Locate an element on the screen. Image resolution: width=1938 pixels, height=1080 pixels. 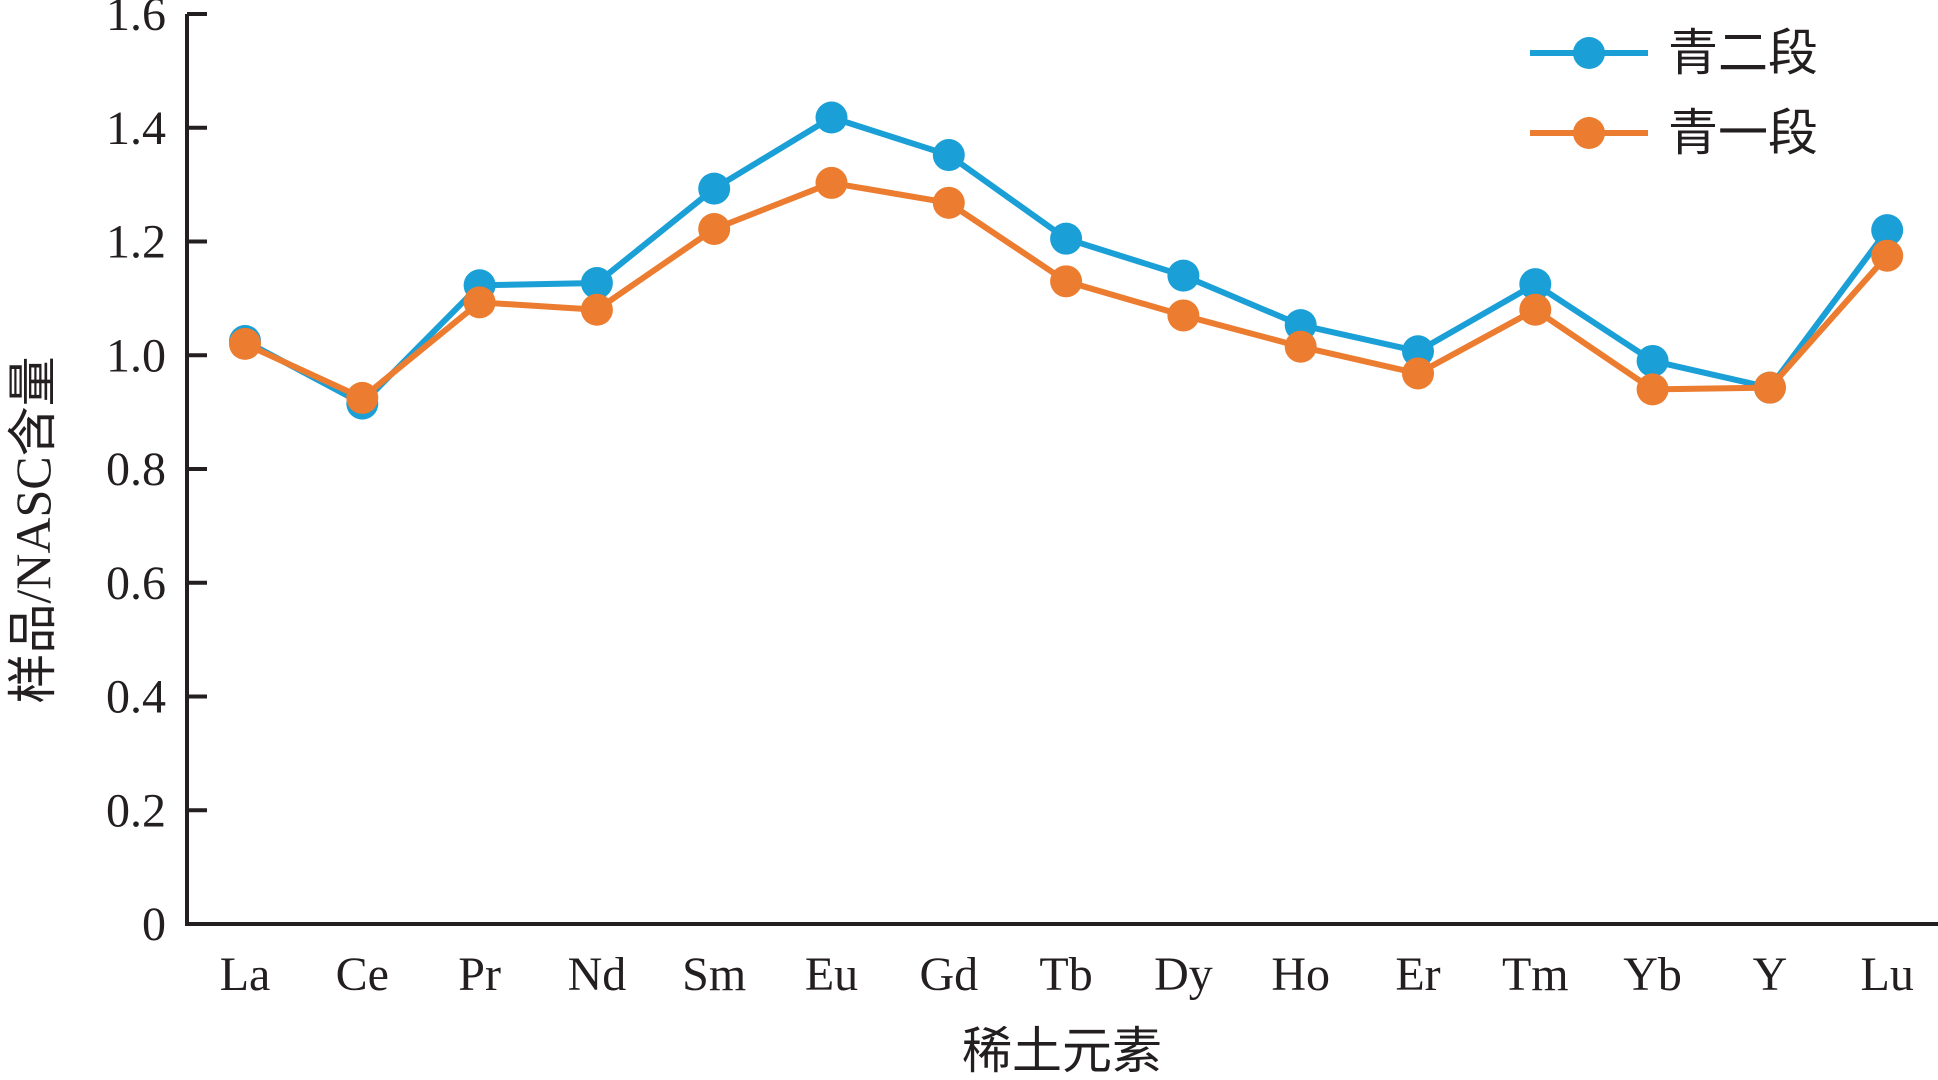
x-tick-label: Yb is located at coordinates (1652, 974).